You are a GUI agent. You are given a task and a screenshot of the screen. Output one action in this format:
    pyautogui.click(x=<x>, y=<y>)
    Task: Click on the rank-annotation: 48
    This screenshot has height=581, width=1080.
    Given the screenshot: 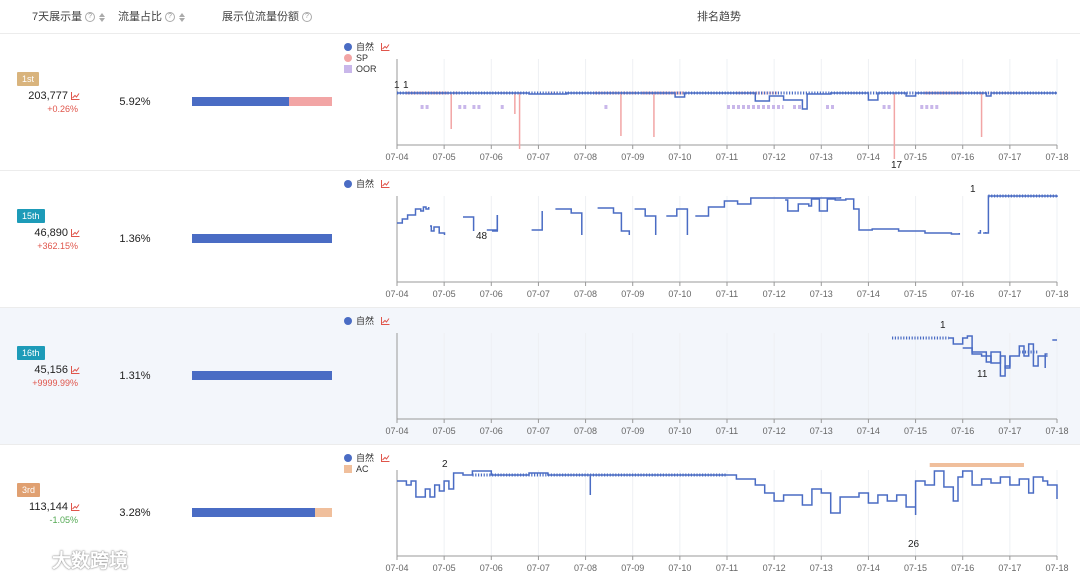 What is the action you would take?
    pyautogui.click(x=482, y=236)
    